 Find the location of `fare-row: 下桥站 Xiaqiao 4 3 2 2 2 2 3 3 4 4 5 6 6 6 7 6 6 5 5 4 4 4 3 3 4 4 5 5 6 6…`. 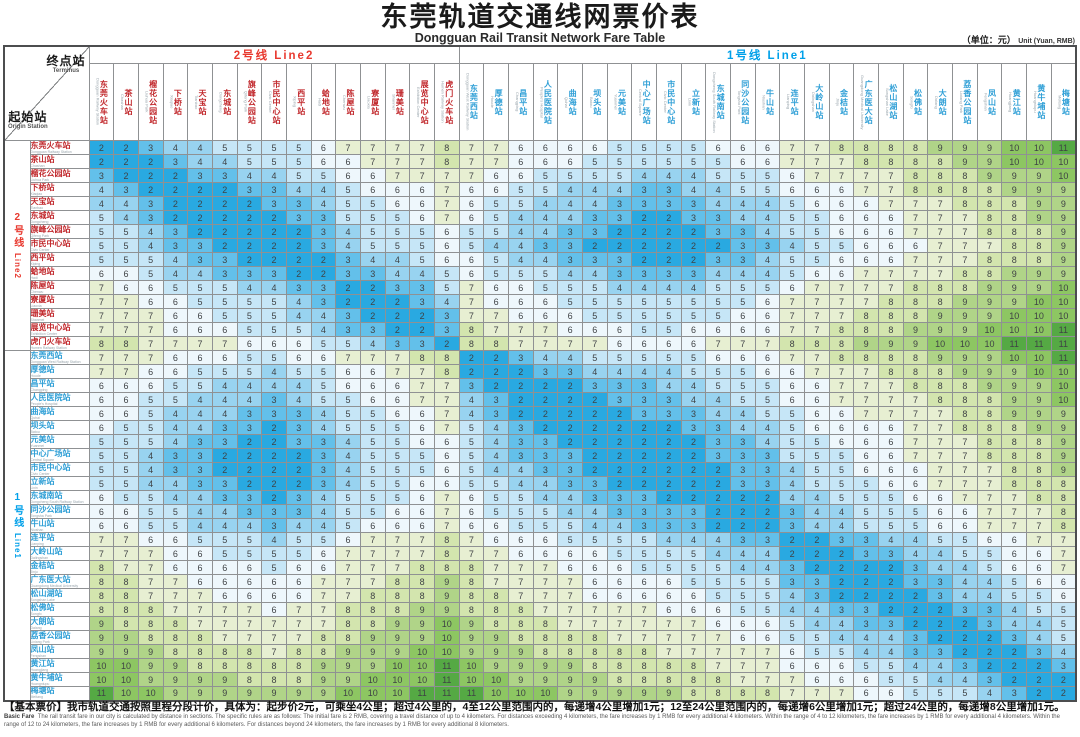

fare-row: 下桥站 Xiaqiao 4 3 2 2 2 2 3 3 4 4 5 6 6 6 7 6 6 5 5 4 4 4 3 3 4 4 5 5 6 6… is located at coordinates (540, 189).